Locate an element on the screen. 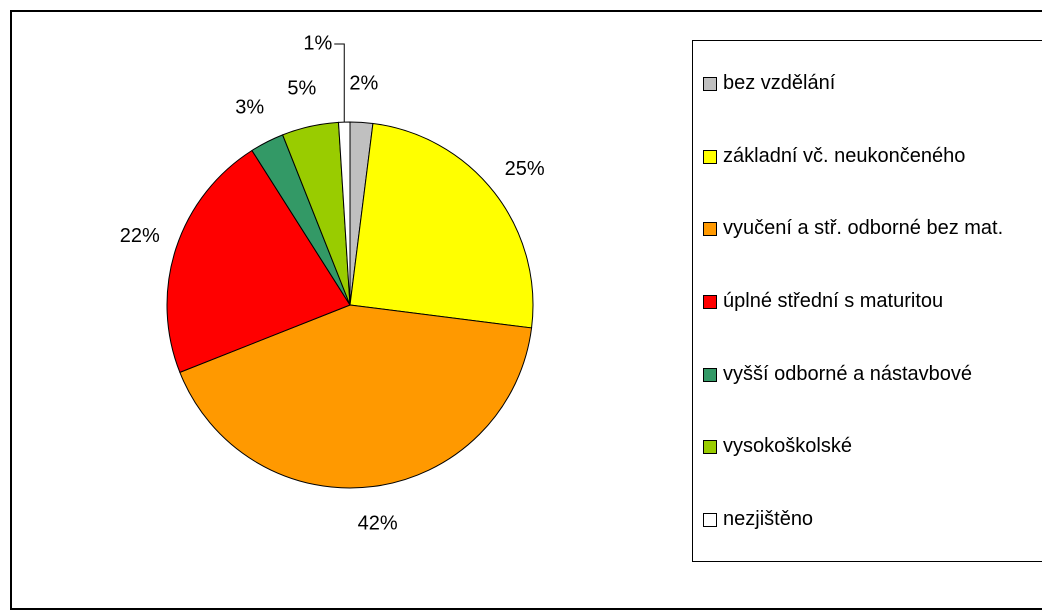  data-label: 25% is located at coordinates (525, 169).